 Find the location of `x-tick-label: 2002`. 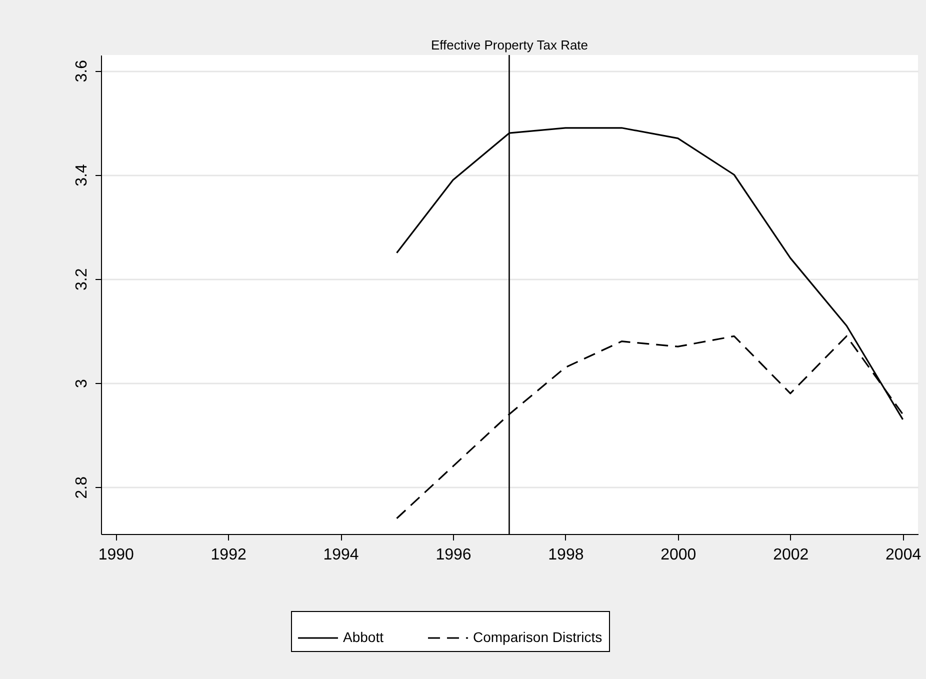

x-tick-label: 2002 is located at coordinates (791, 555).